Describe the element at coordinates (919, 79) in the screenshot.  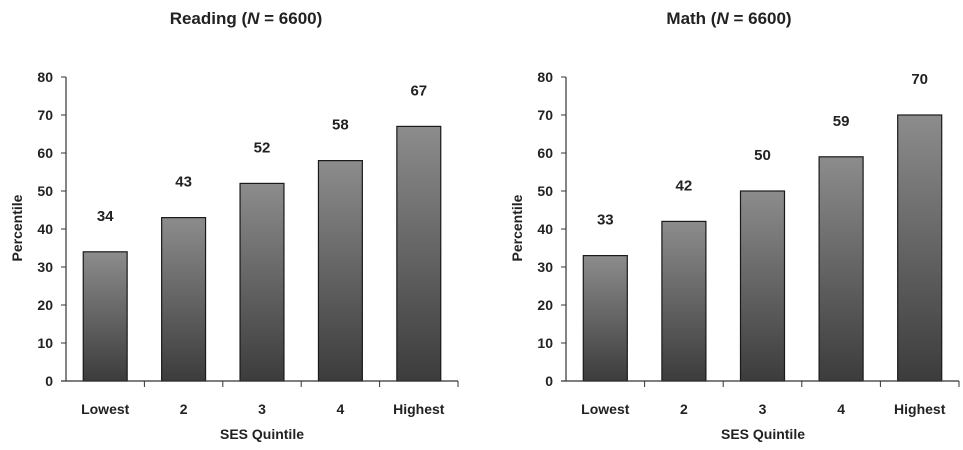
I see `data-label: 70` at that location.